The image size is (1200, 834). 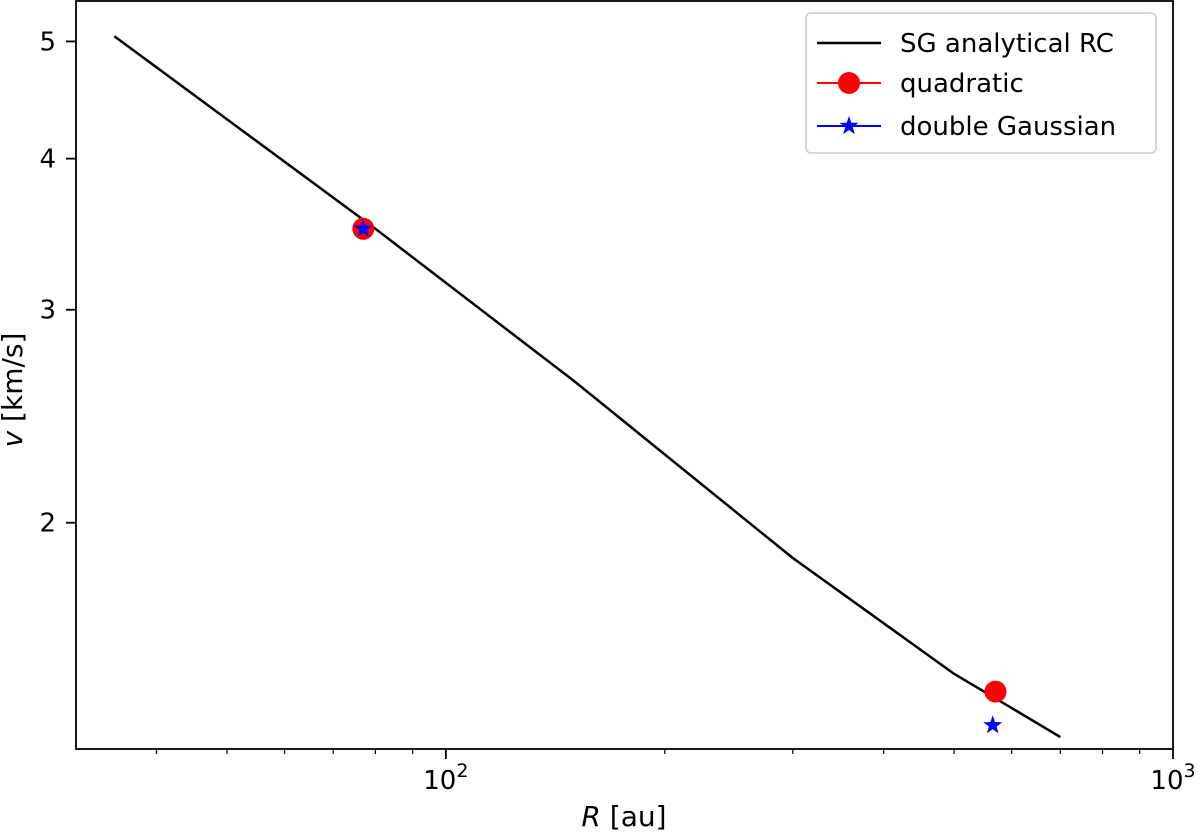 I want to click on x-axis-unit-space, so click(x=605, y=816).